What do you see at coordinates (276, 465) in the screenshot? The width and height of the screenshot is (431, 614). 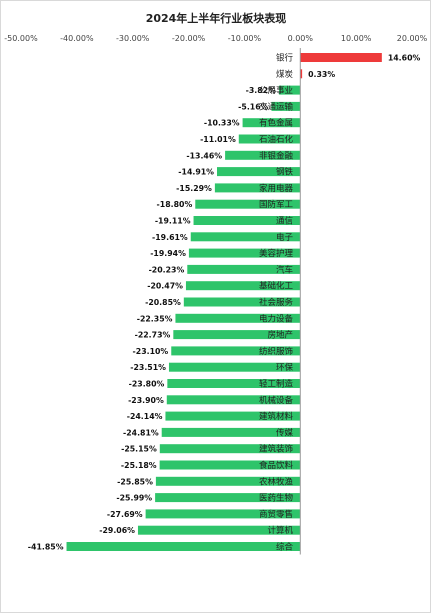 I see `category-label: 食品饮料` at bounding box center [276, 465].